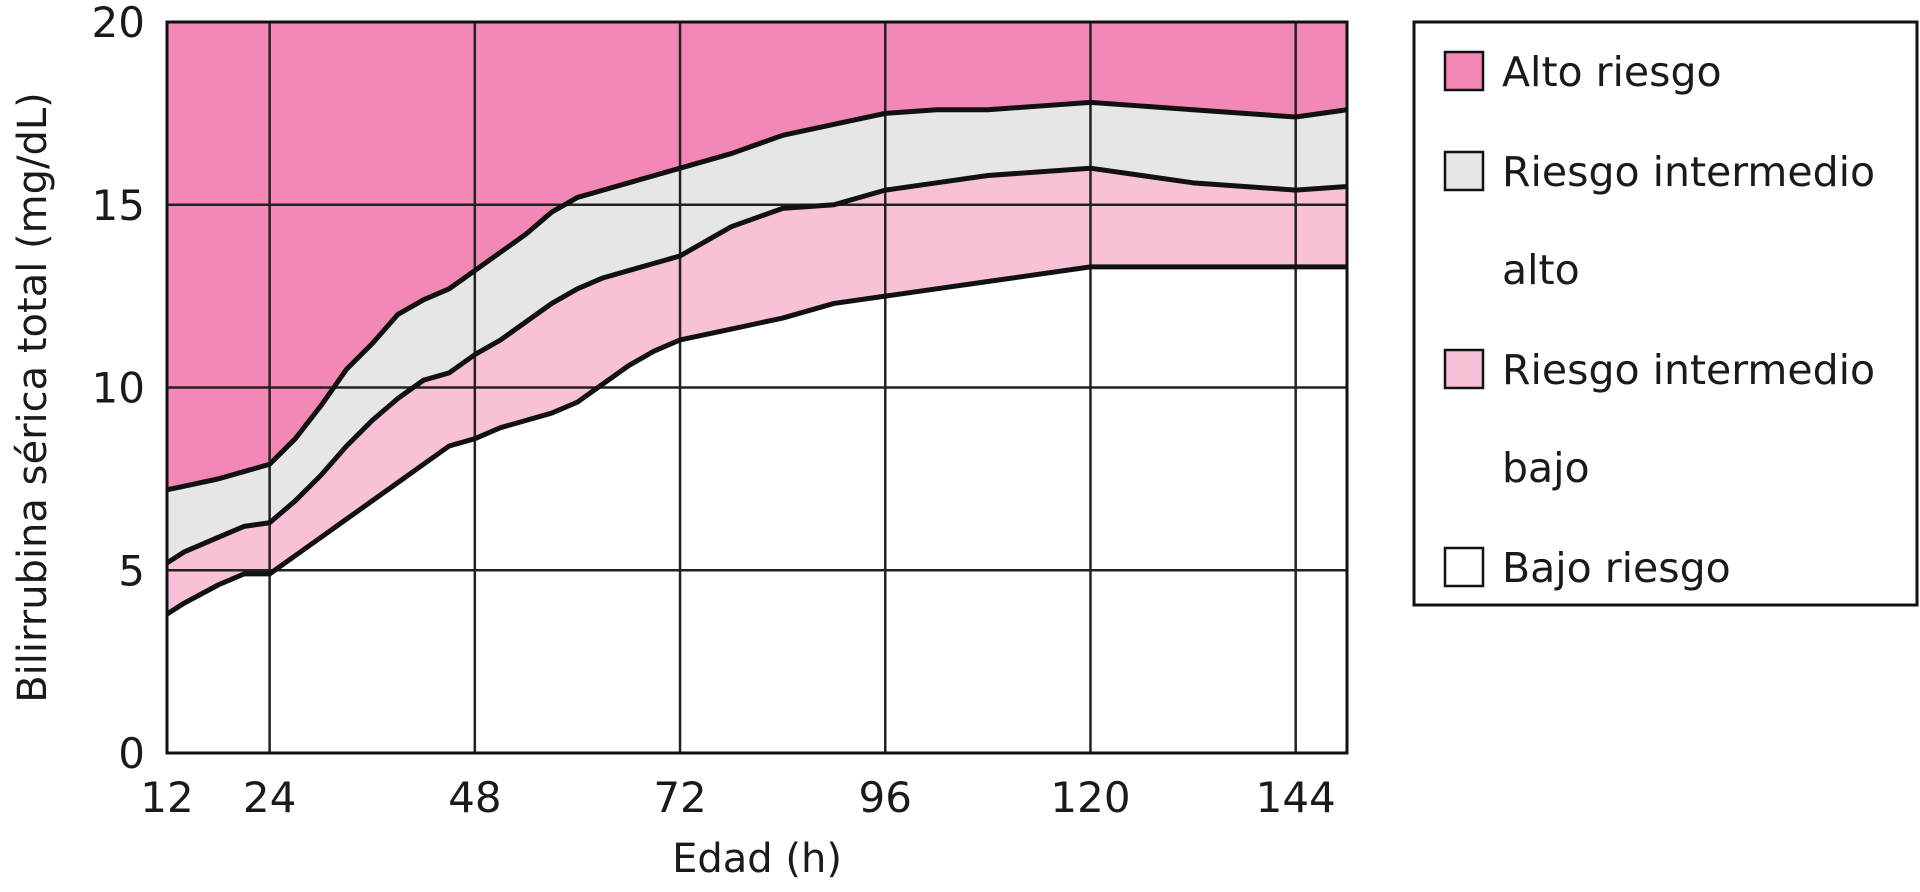  I want to click on x-tick-label: 12, so click(166, 797).